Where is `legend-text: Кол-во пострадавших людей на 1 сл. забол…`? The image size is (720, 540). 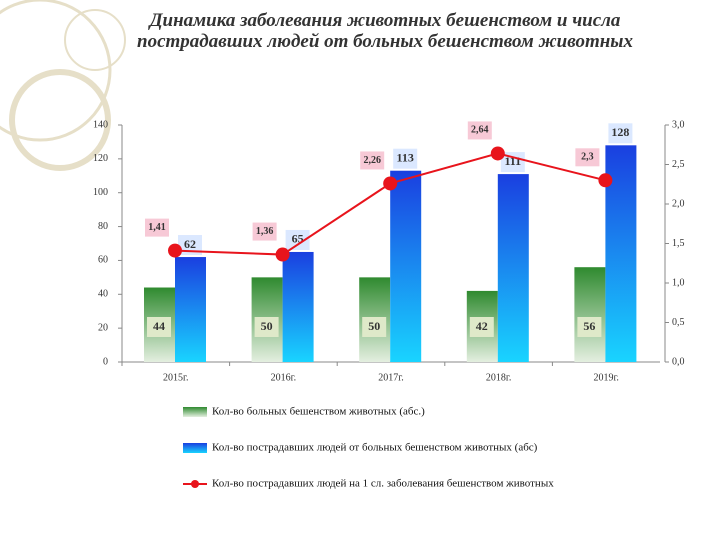
legend-text: Кол-во пострадавших людей на 1 сл. забол… is located at coordinates (383, 484).